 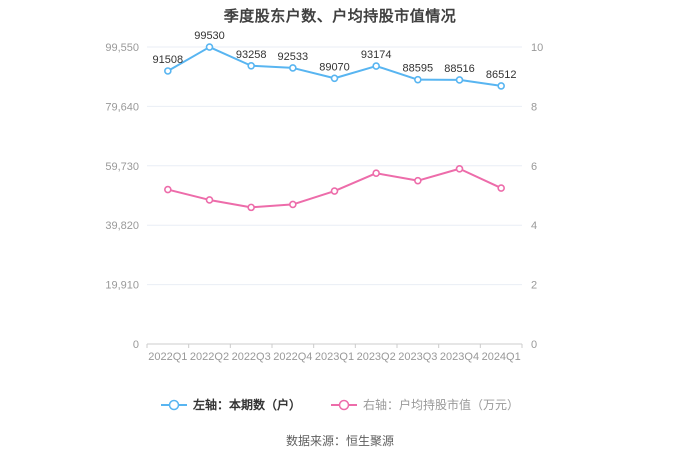 I want to click on legend-item-market-value-per-holder: 右轴：户均持股市值（万元）, so click(x=425, y=404).